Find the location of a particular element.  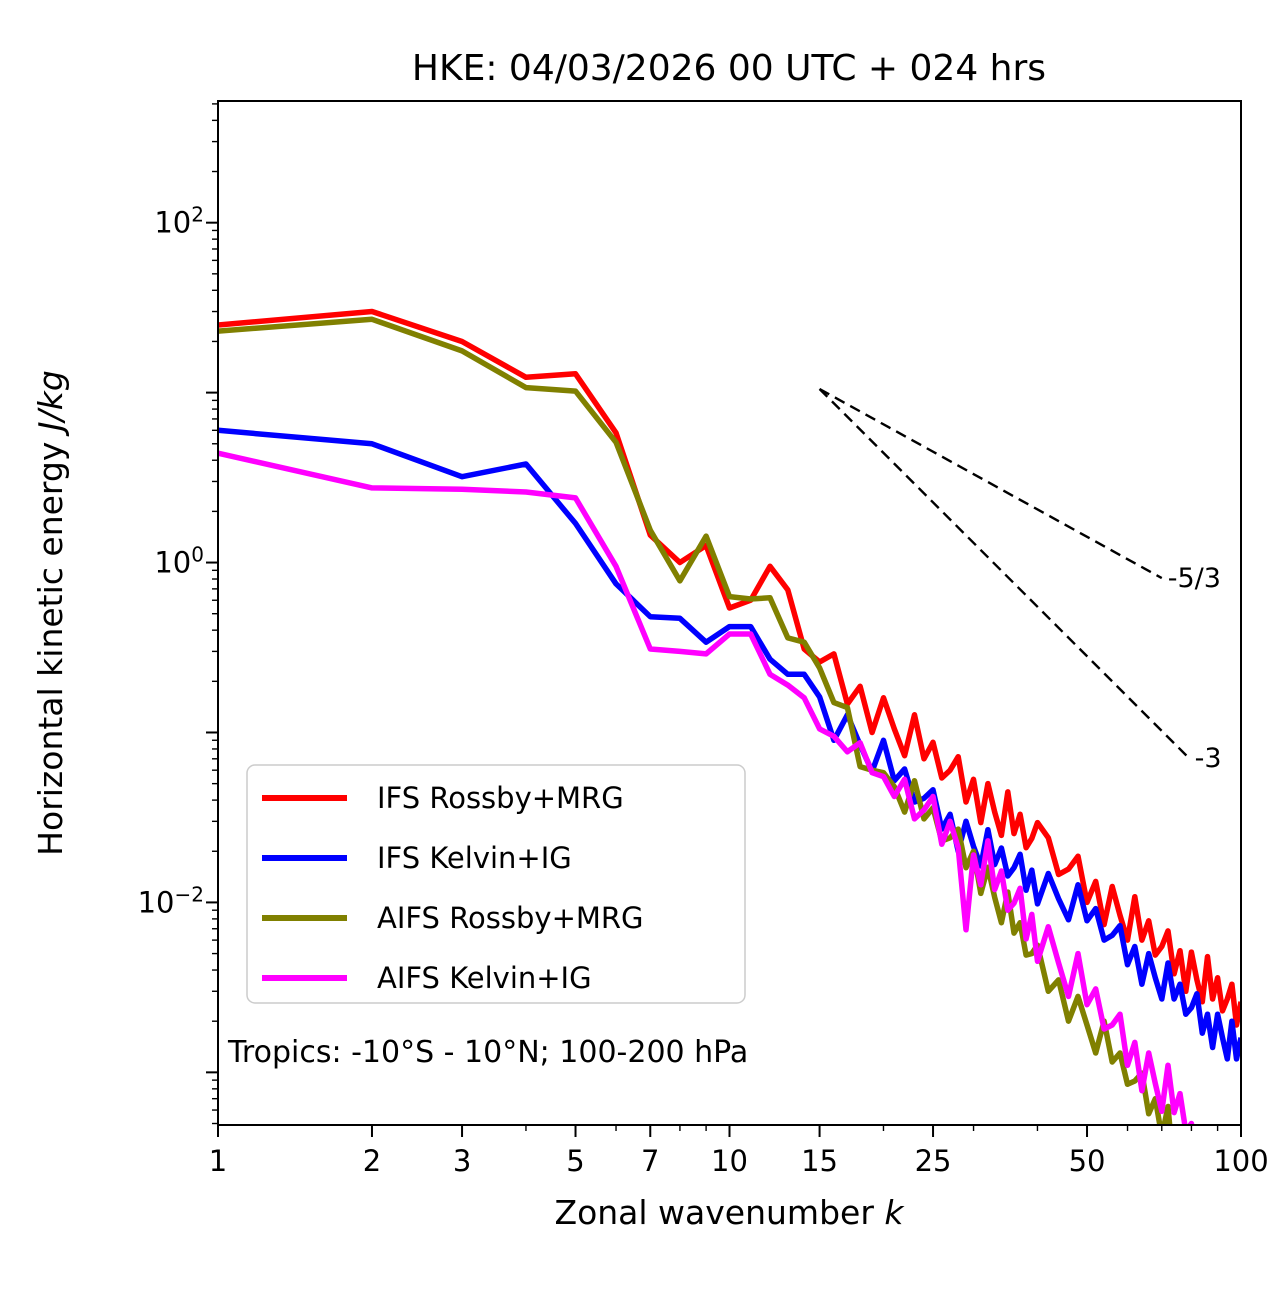

slope-label: -3 is located at coordinates (1208, 758).